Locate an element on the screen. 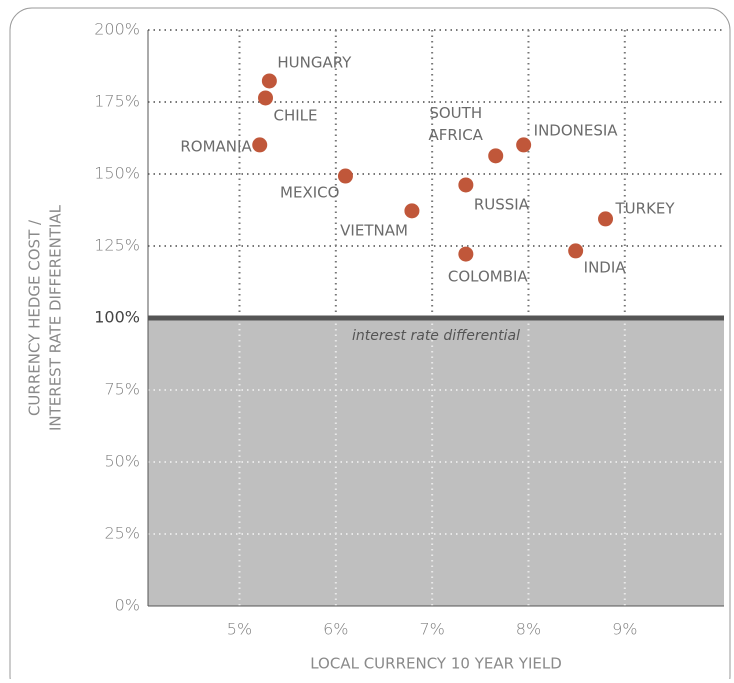 This screenshot has height=683, width=734. y-tick-label: 25% is located at coordinates (122, 533).